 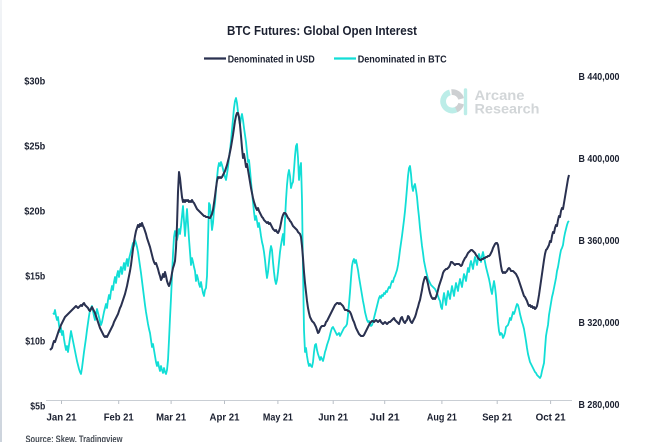 What do you see at coordinates (442, 418) in the screenshot?
I see `svg-text: Aug 21` at bounding box center [442, 418].